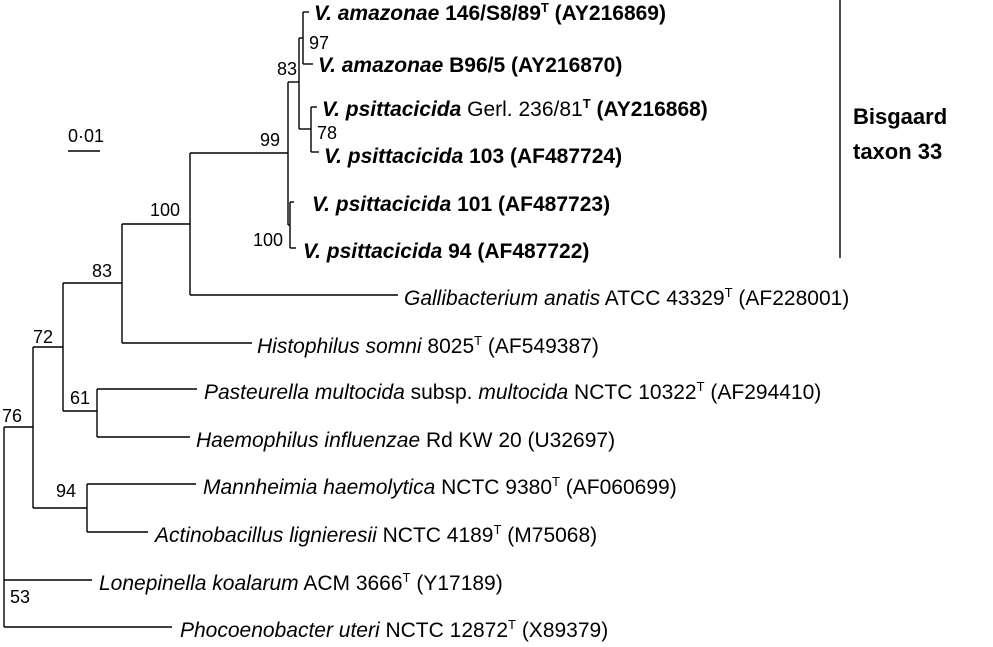 Image resolution: width=993 pixels, height=647 pixels. I want to click on taxon-label: V. psittacicida Gerl. 236/81T (AY216868), so click(515, 108).